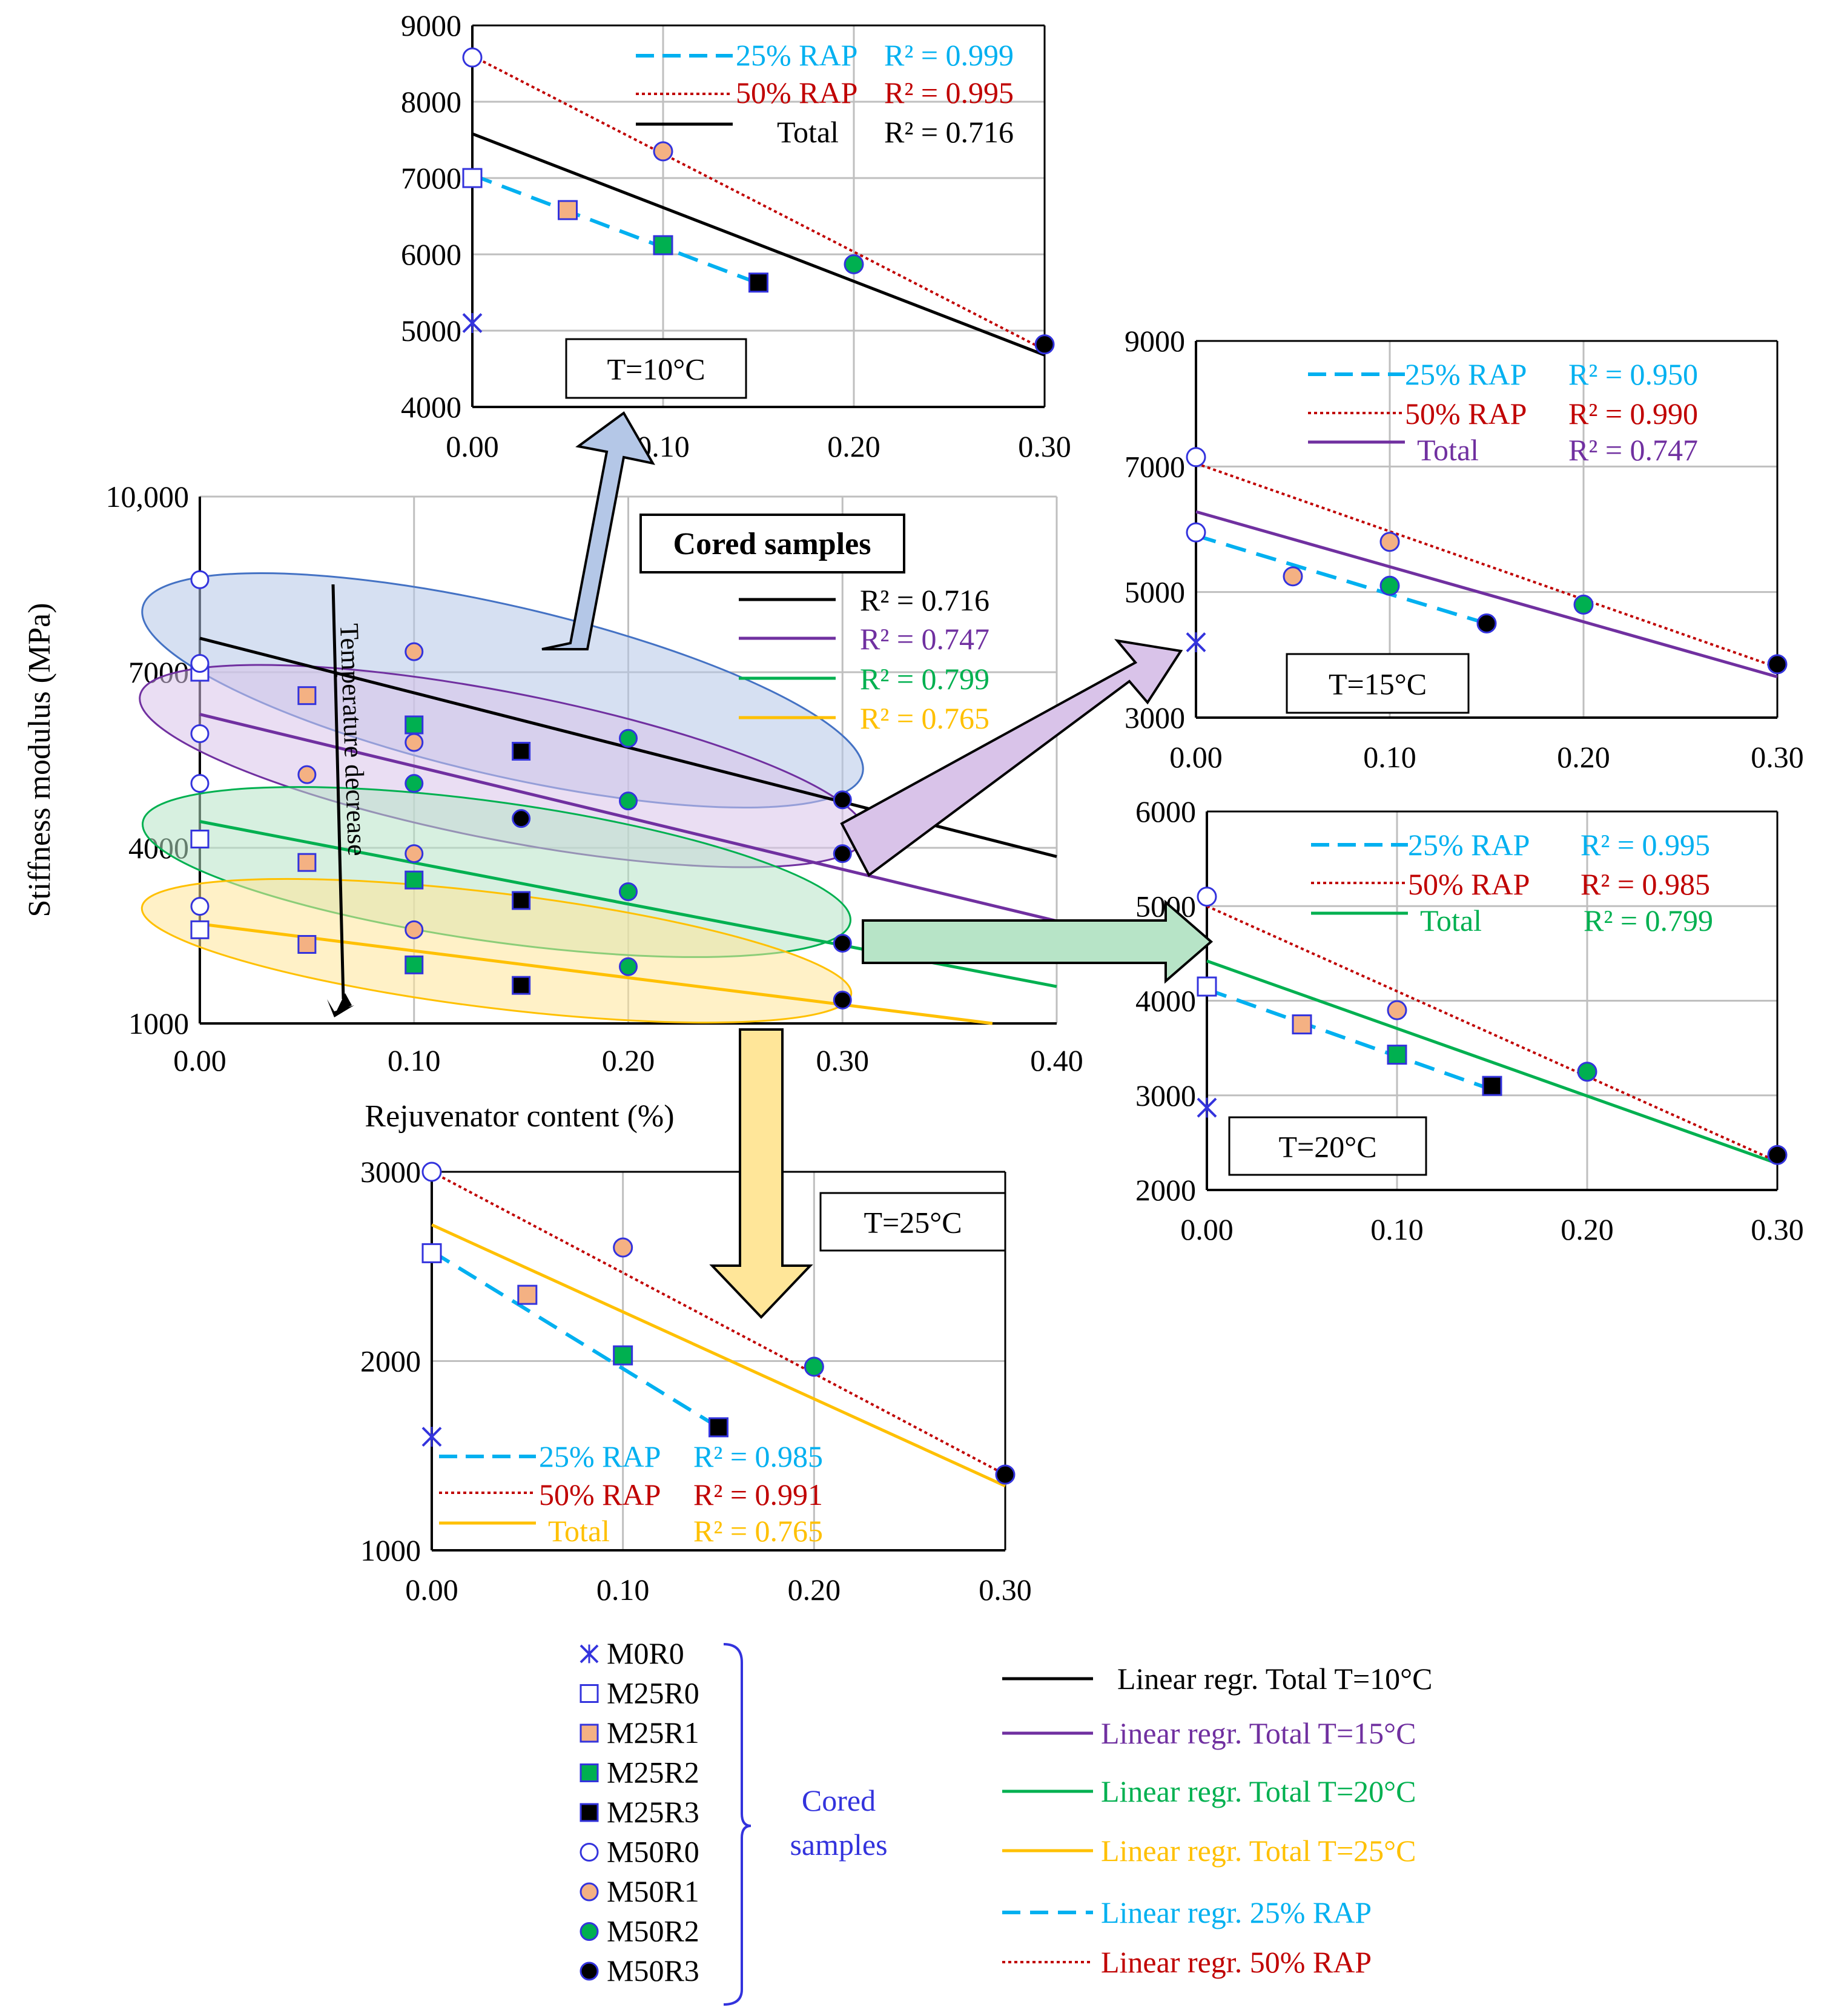  What do you see at coordinates (653, 1812) in the screenshot?
I see `marker-legend-label: M25R3` at bounding box center [653, 1812].